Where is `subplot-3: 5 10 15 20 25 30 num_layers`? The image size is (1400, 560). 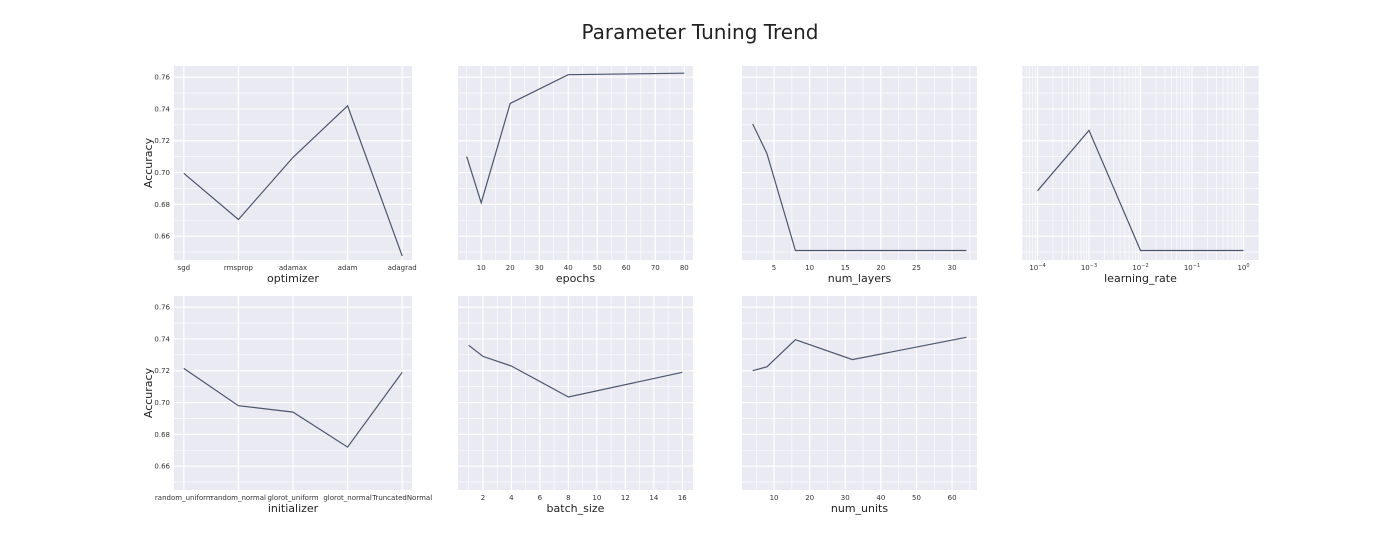 subplot-3: 5 10 15 20 25 30 num_layers is located at coordinates (859, 175).